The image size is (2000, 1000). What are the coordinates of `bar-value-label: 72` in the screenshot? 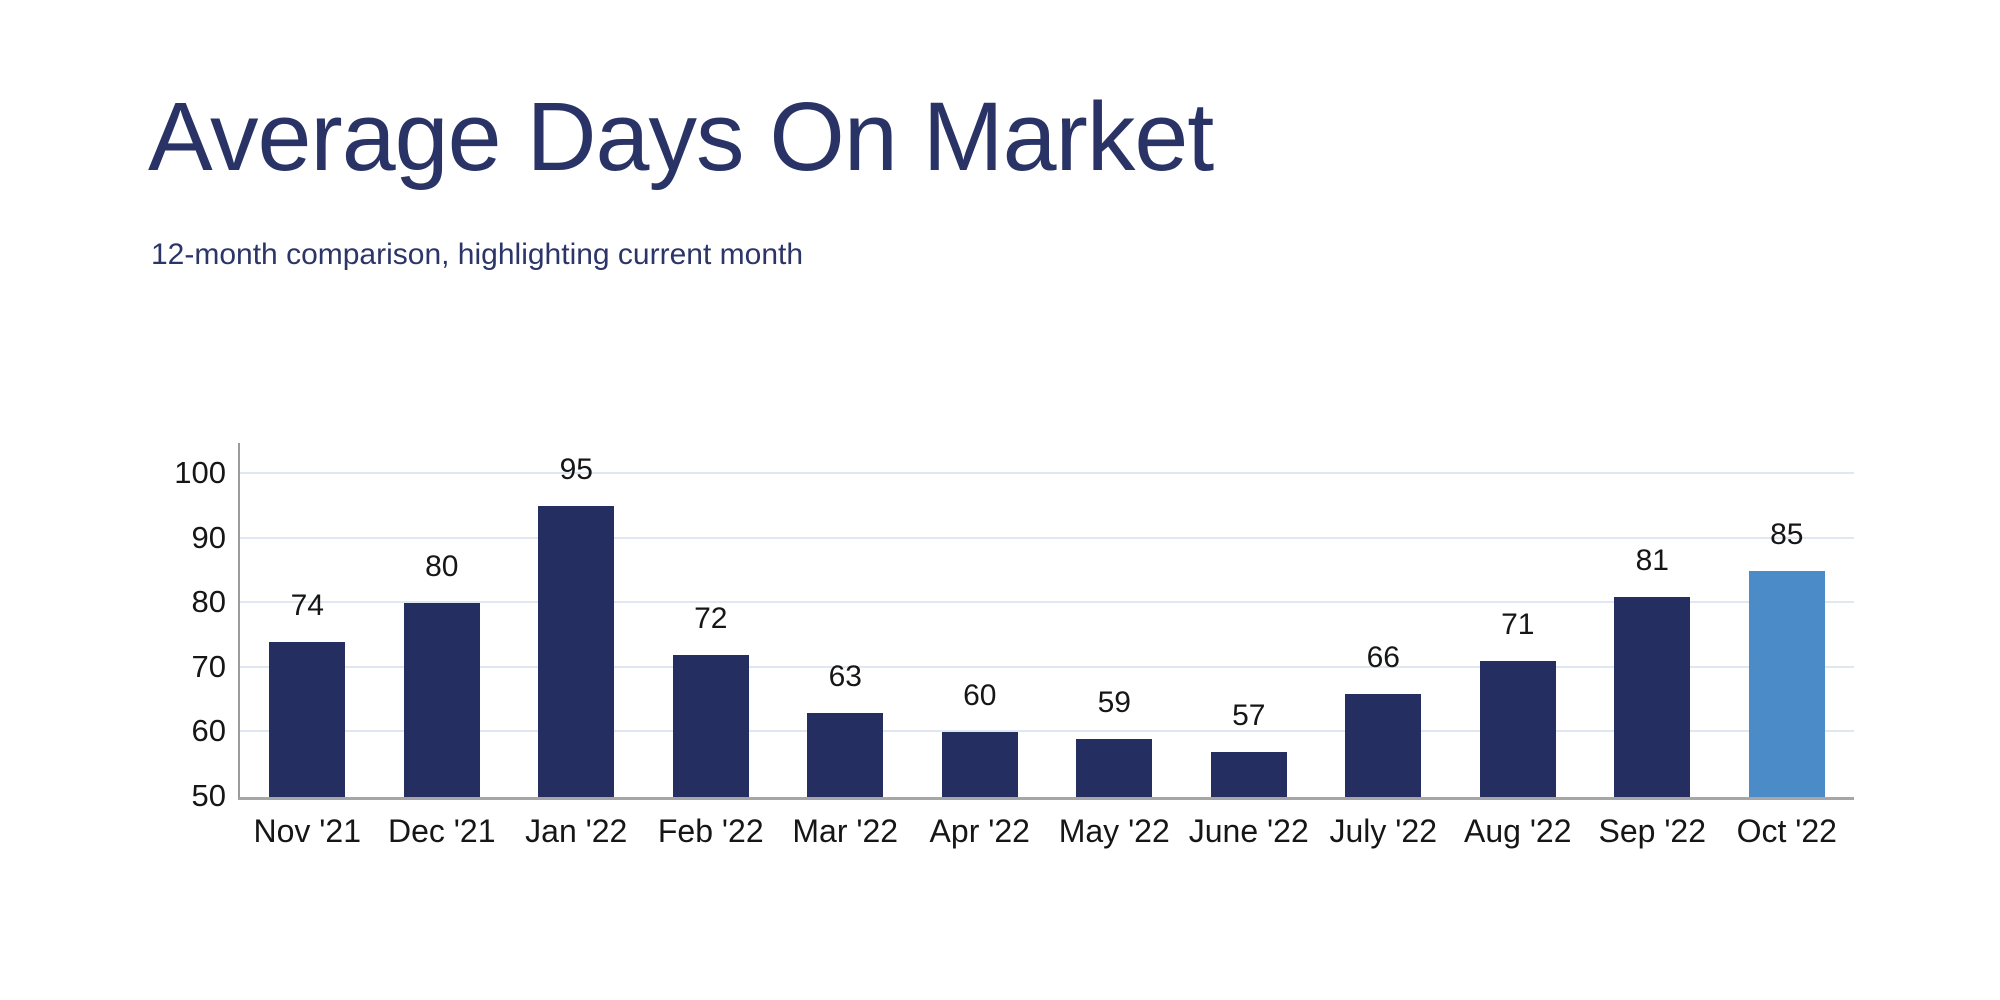 It's located at (711, 618).